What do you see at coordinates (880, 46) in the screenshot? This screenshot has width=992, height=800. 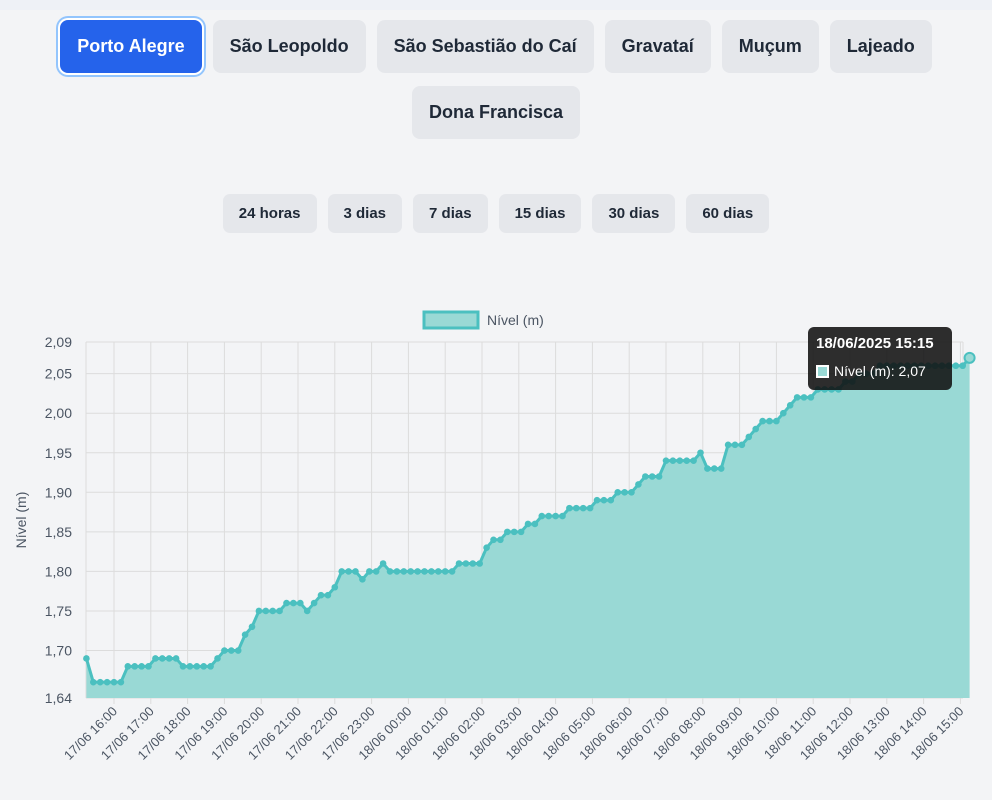 I see `station-button-lajeado: Lajeado` at bounding box center [880, 46].